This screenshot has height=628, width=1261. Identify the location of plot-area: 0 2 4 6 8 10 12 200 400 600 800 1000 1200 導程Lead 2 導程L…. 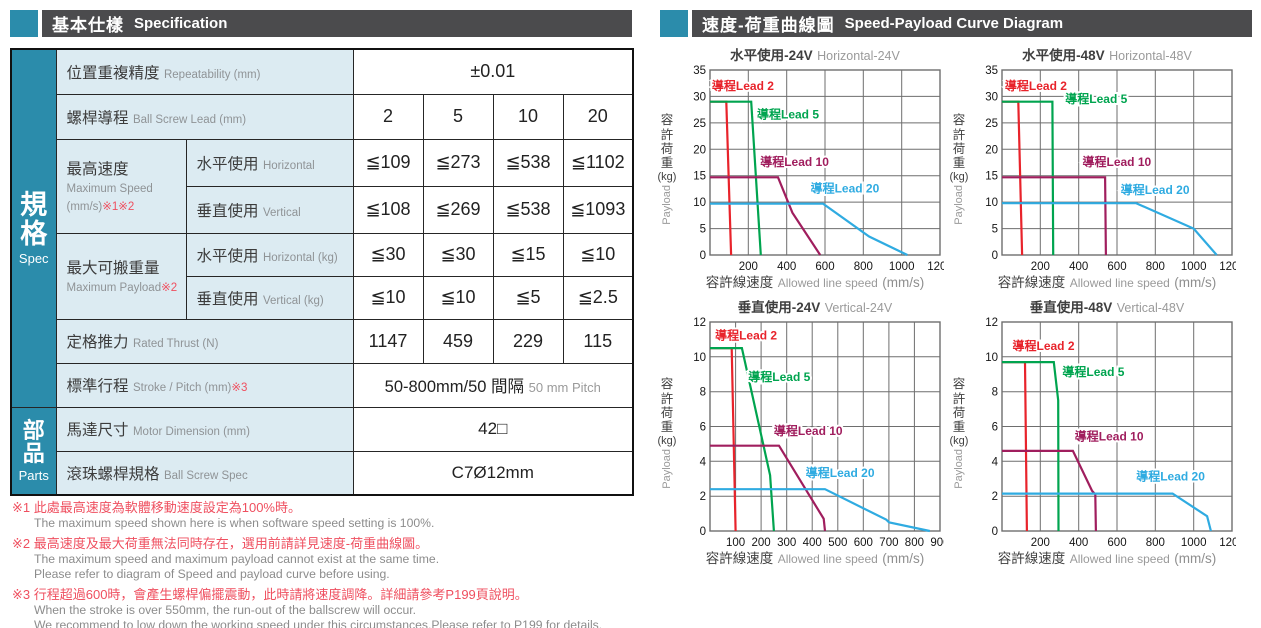
(1110, 433).